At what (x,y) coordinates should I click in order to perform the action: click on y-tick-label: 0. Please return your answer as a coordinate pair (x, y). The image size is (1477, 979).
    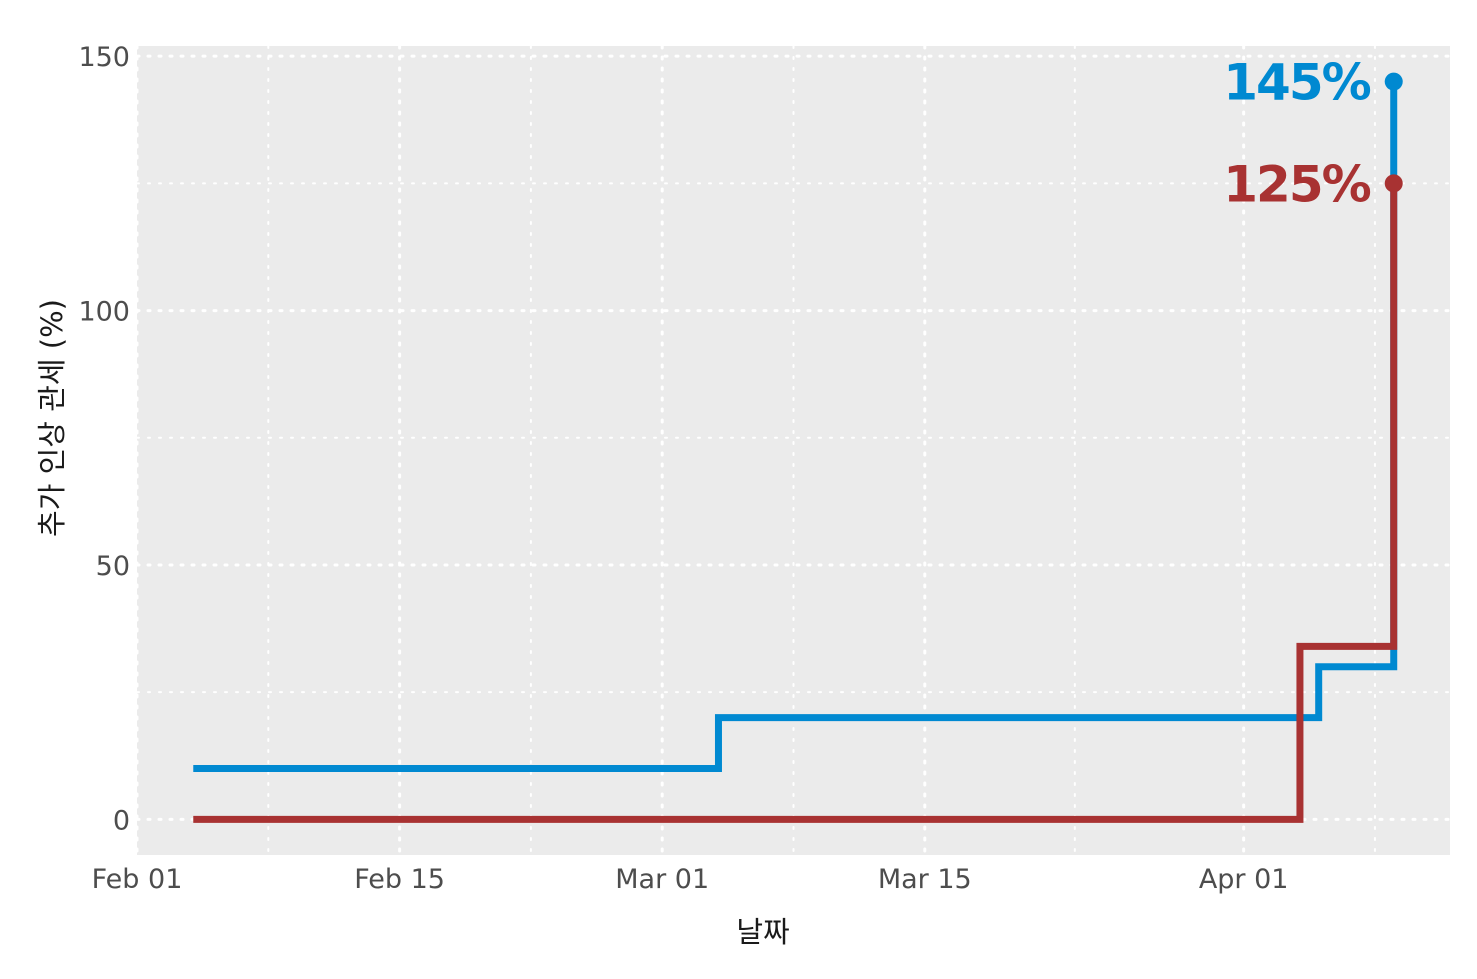
    Looking at the image, I should click on (121, 820).